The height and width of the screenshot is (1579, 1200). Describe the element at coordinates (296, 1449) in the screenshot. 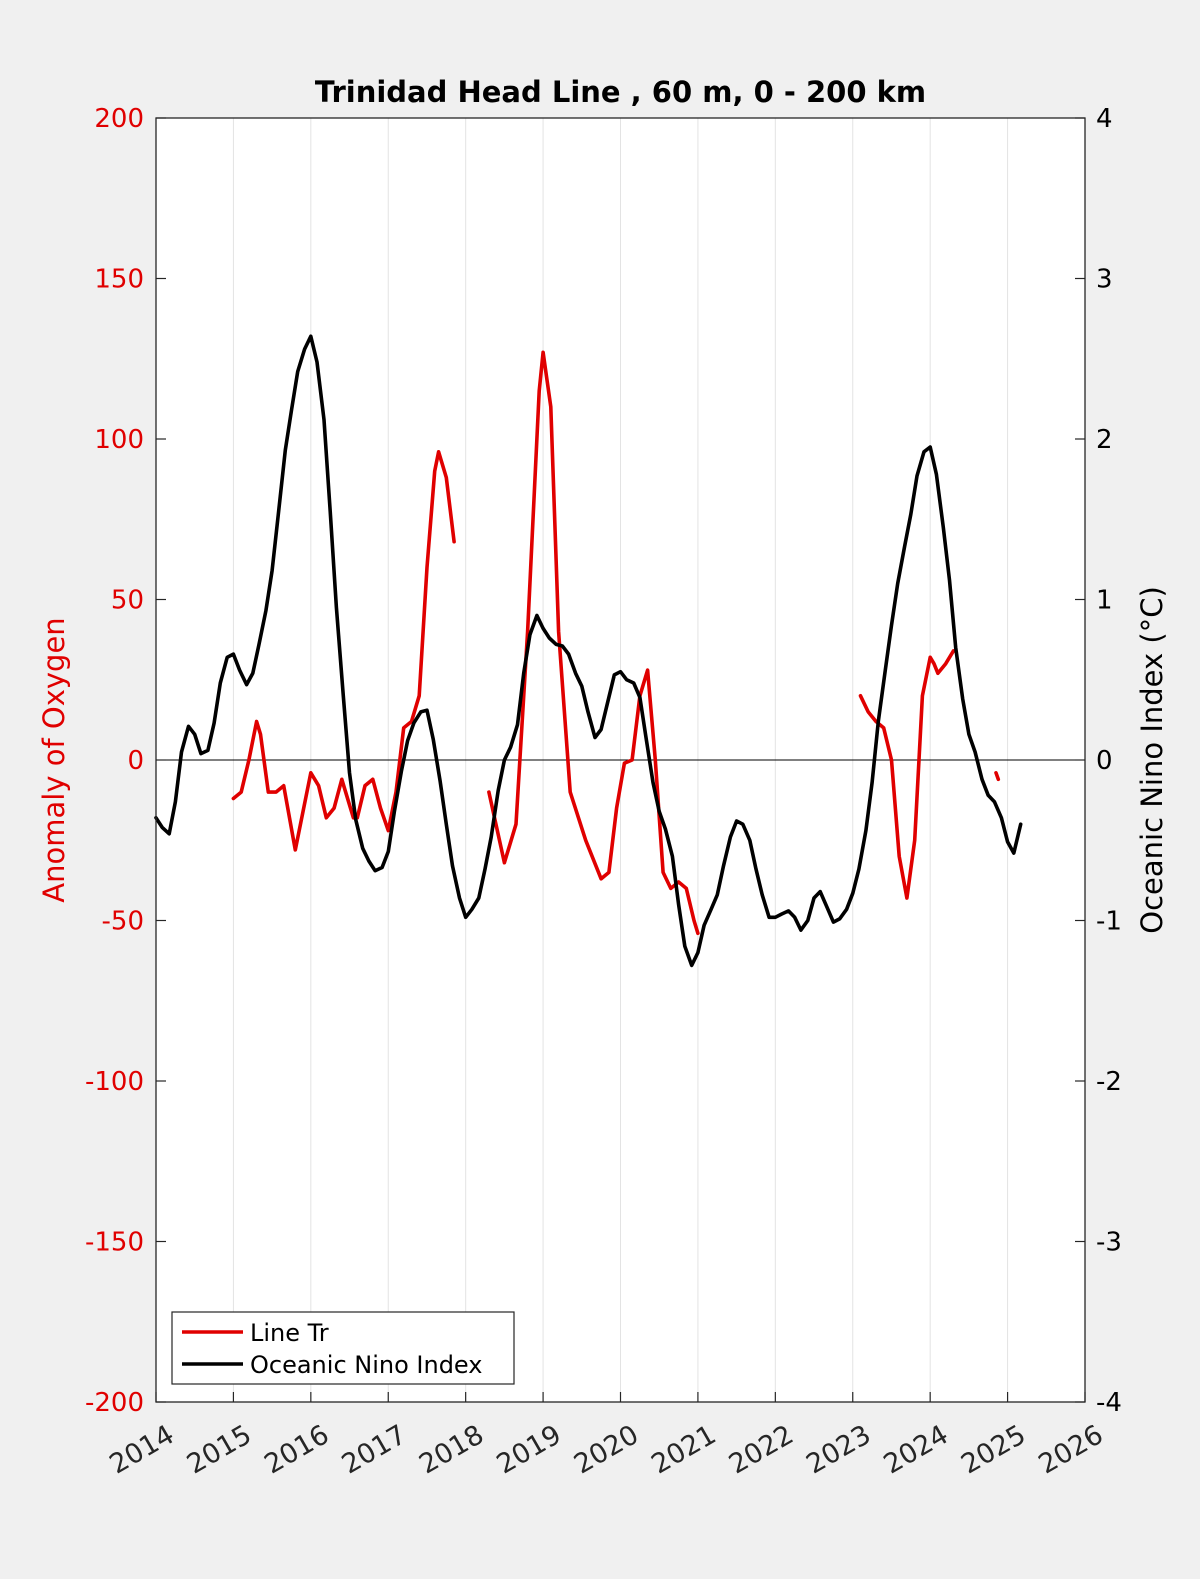

I see `x-tick-label: 2016` at that location.